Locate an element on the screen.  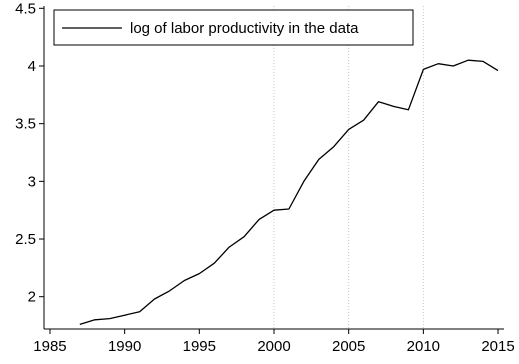
x-tick-label: 1985 is located at coordinates (49, 346).